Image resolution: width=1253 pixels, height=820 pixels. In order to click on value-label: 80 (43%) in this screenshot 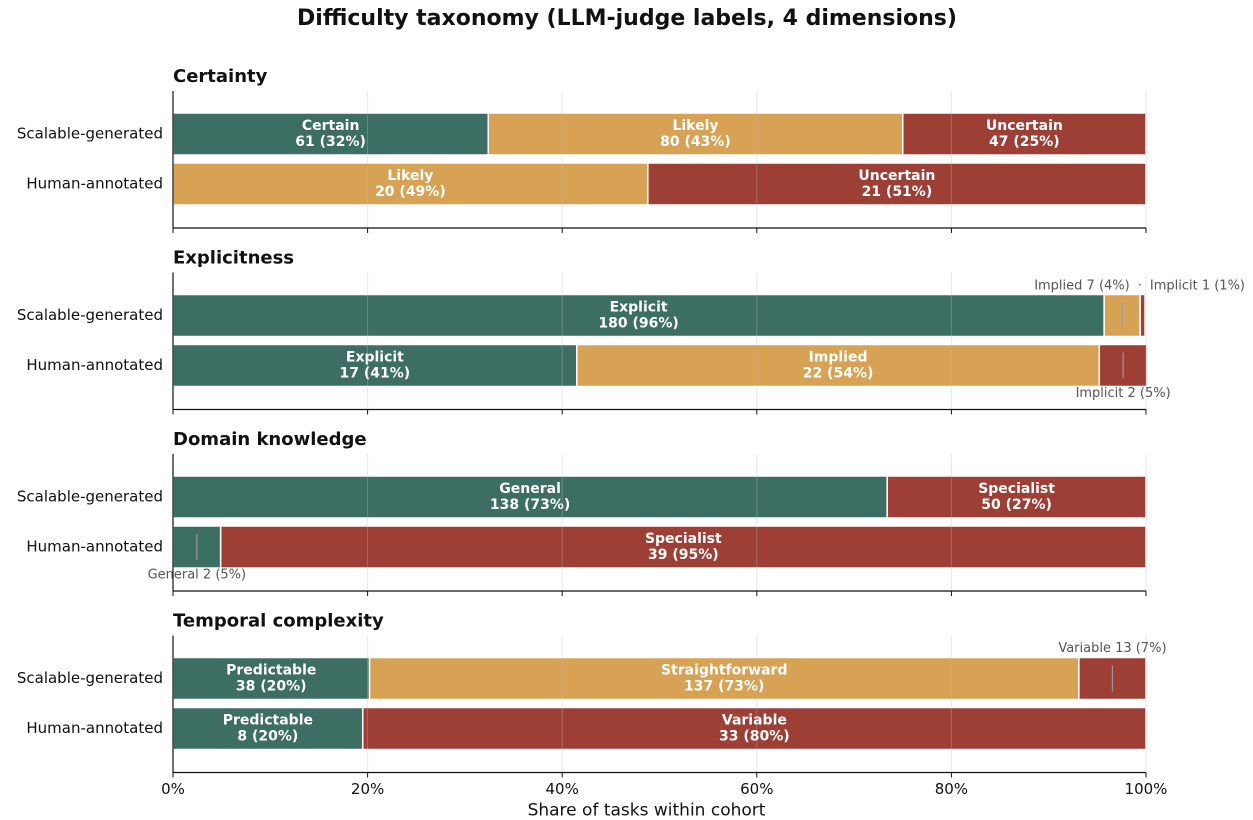, I will do `click(695, 142)`.